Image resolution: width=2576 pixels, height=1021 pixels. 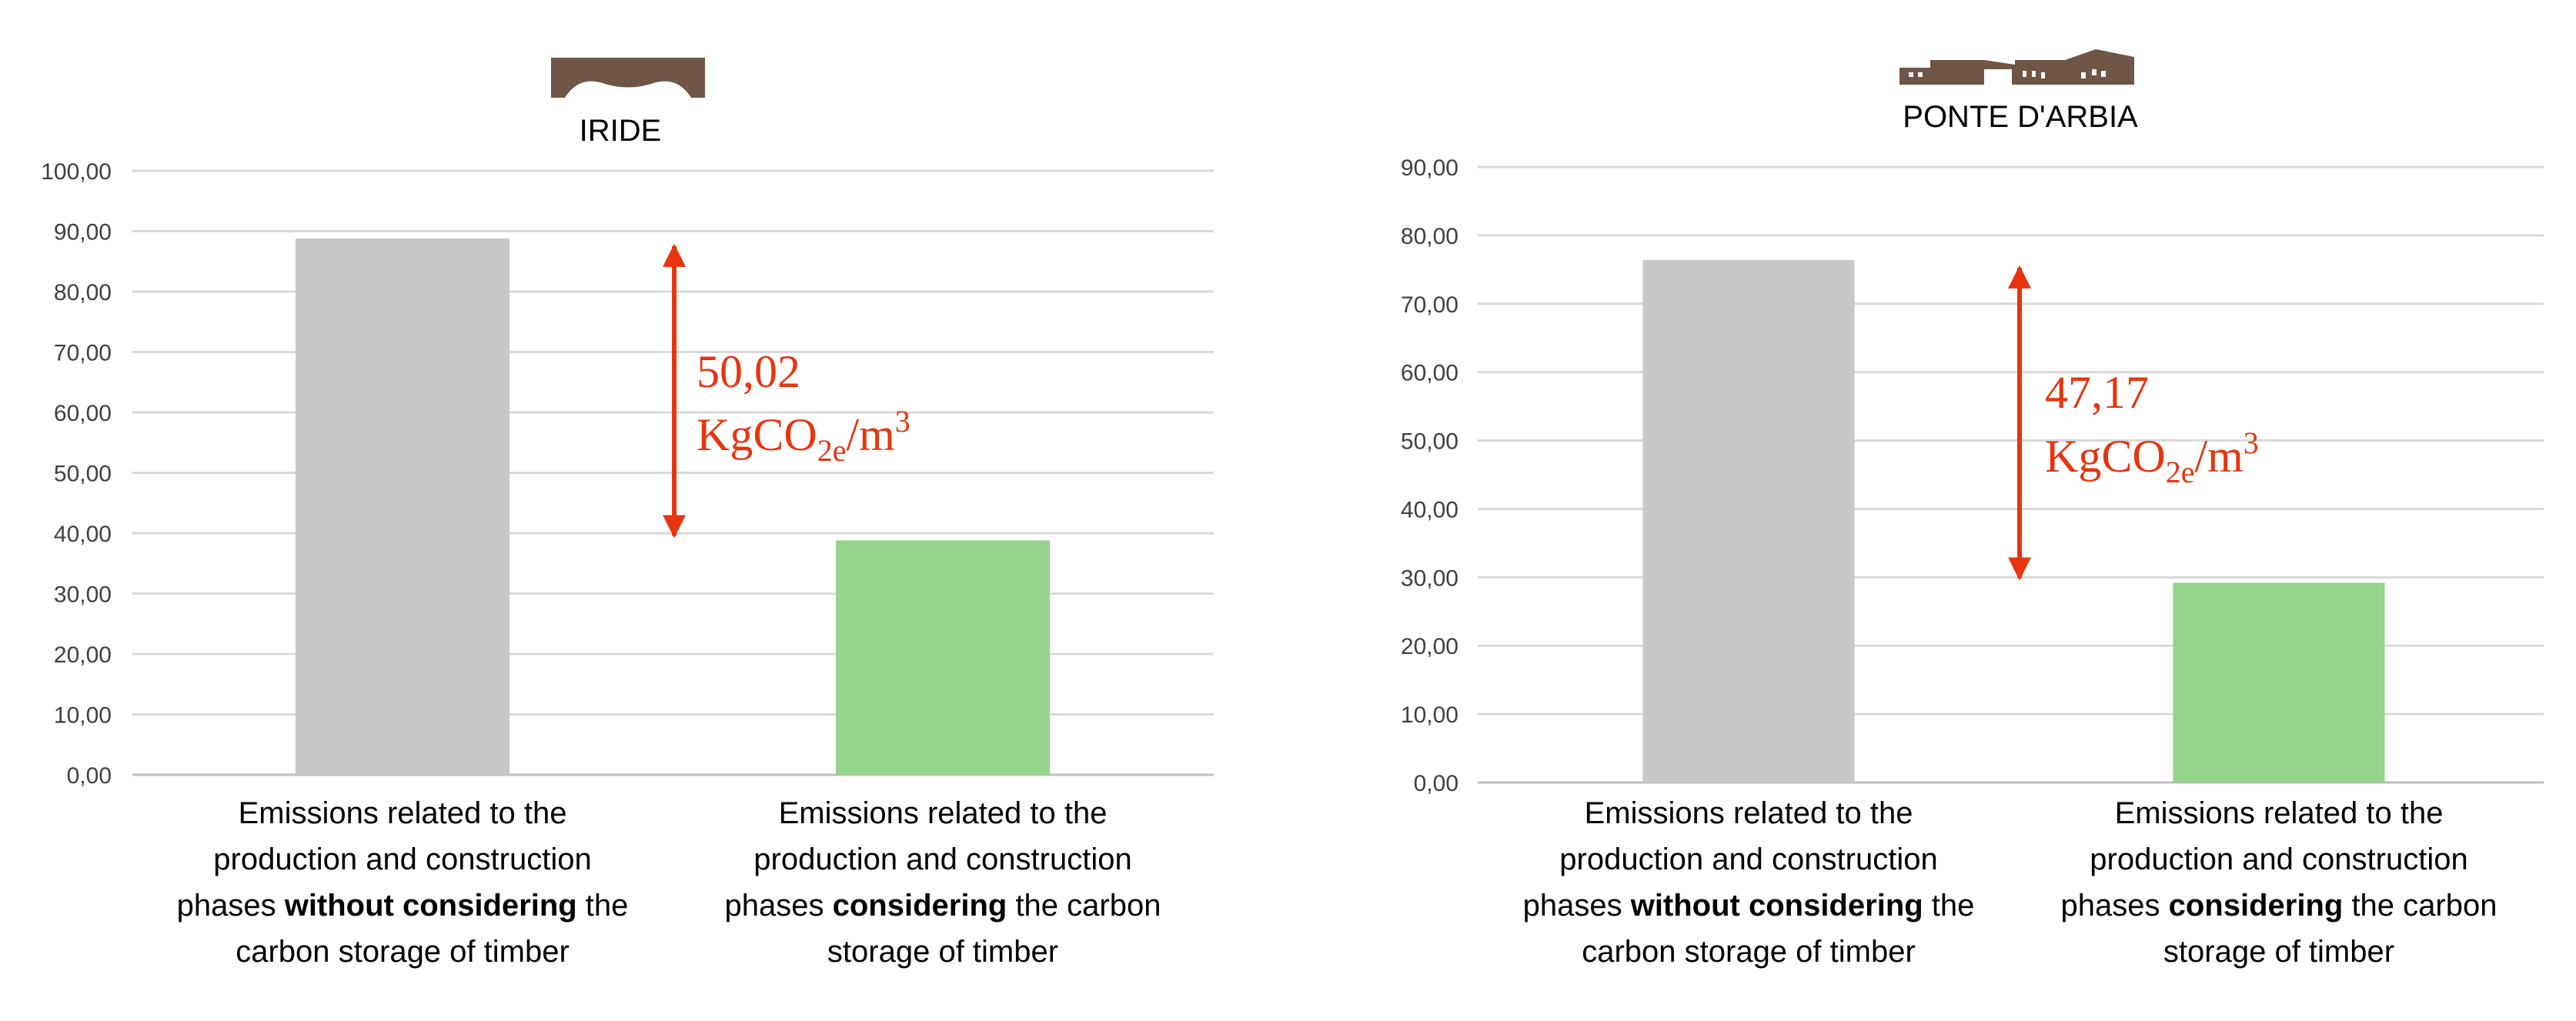 I want to click on long-building-icon, so click(x=2016, y=67).